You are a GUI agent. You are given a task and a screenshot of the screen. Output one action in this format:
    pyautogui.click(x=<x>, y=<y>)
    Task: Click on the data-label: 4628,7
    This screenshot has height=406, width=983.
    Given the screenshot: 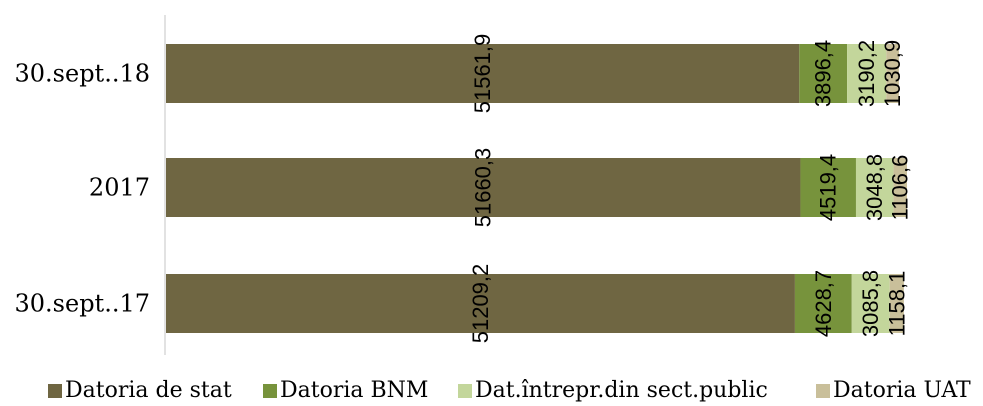 What is the action you would take?
    pyautogui.click(x=823, y=303)
    